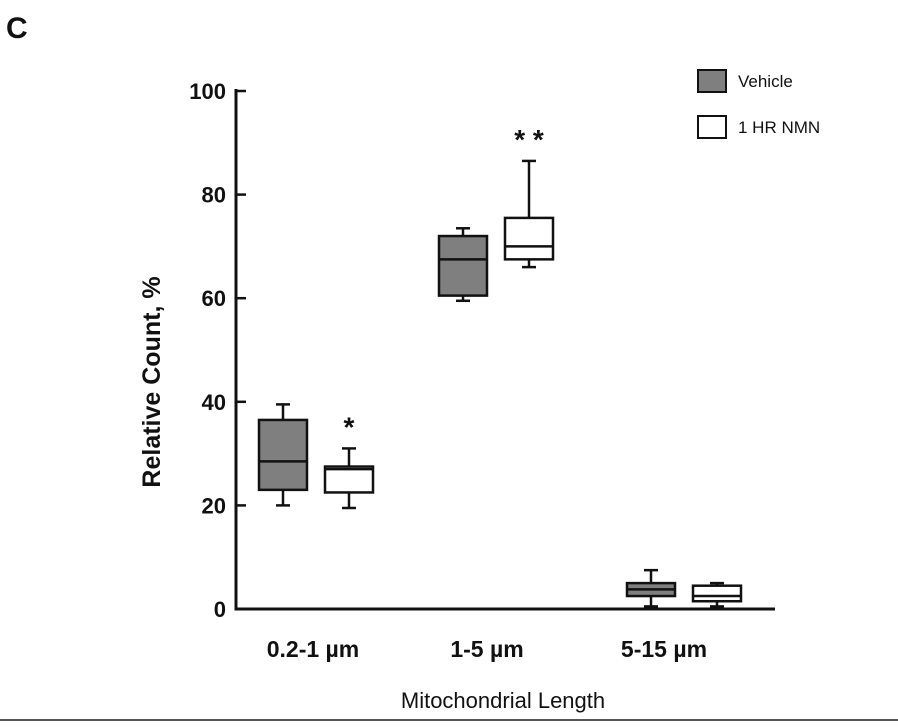  Describe the element at coordinates (313, 649) in the screenshot. I see `category-label-0: 0.2-1 µm` at that location.